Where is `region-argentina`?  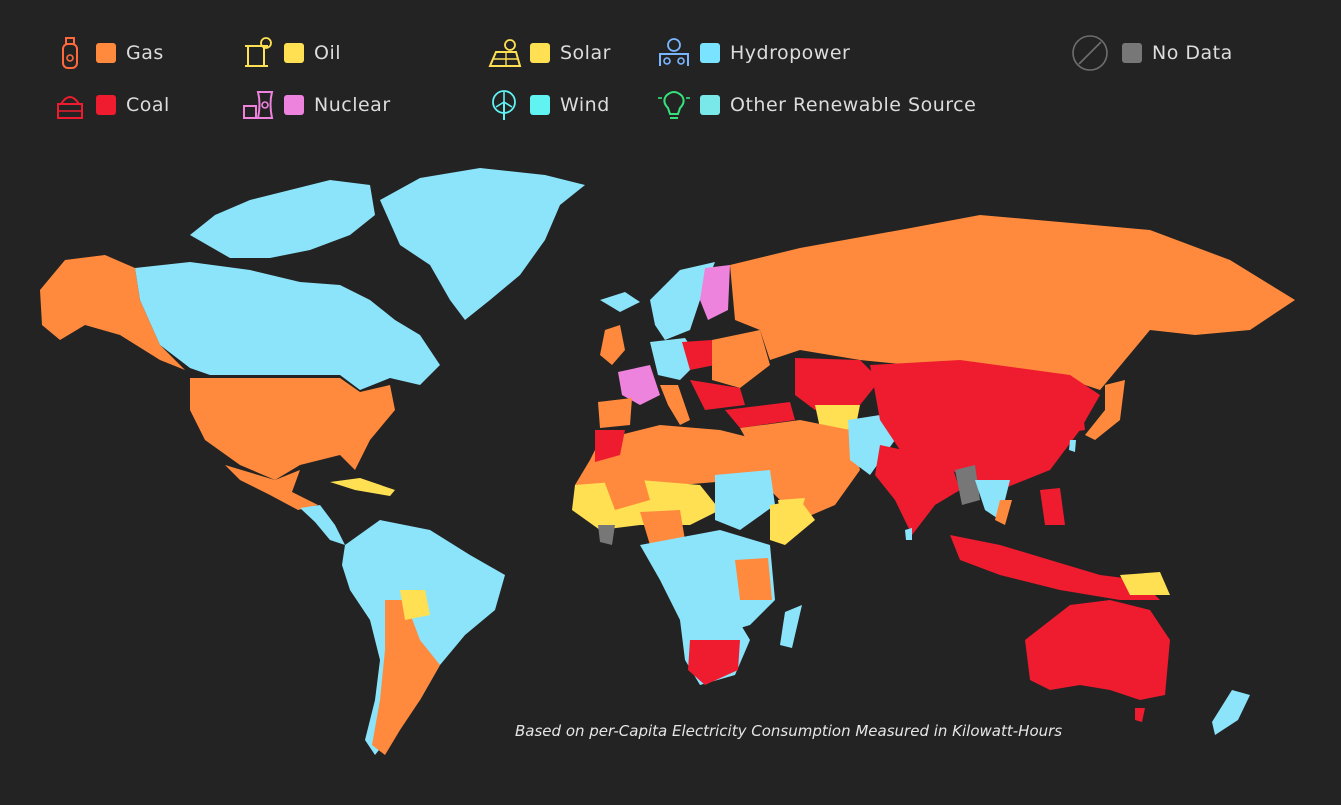
region-argentina is located at coordinates (406, 677).